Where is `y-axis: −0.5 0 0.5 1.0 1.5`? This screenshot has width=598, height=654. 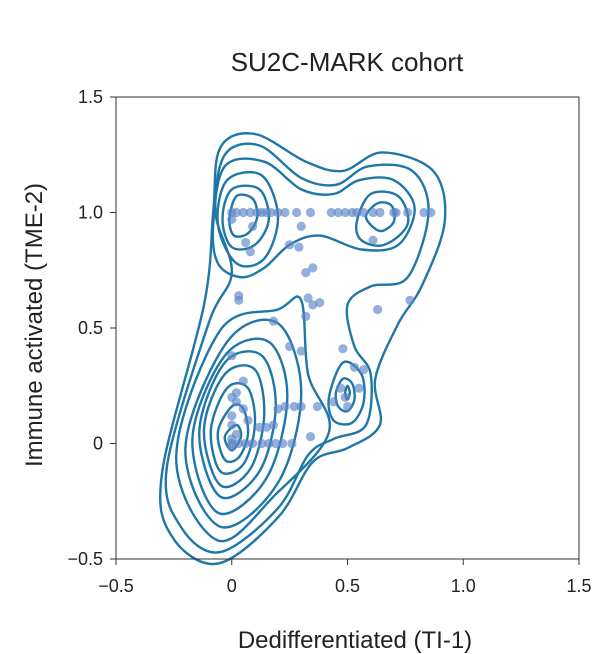
y-axis: −0.5 0 0.5 1.0 1.5 is located at coordinates (91, 328).